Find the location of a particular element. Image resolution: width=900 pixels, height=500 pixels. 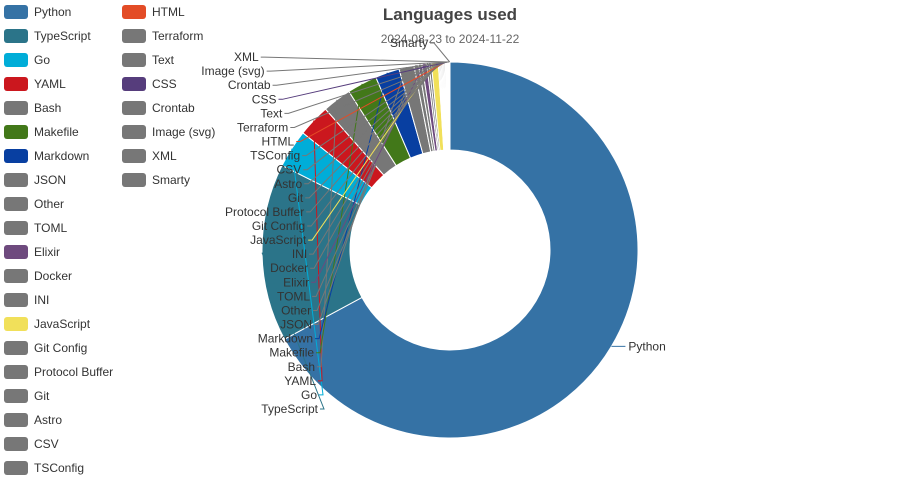

legend-item-python: Python is located at coordinates (37, 12).